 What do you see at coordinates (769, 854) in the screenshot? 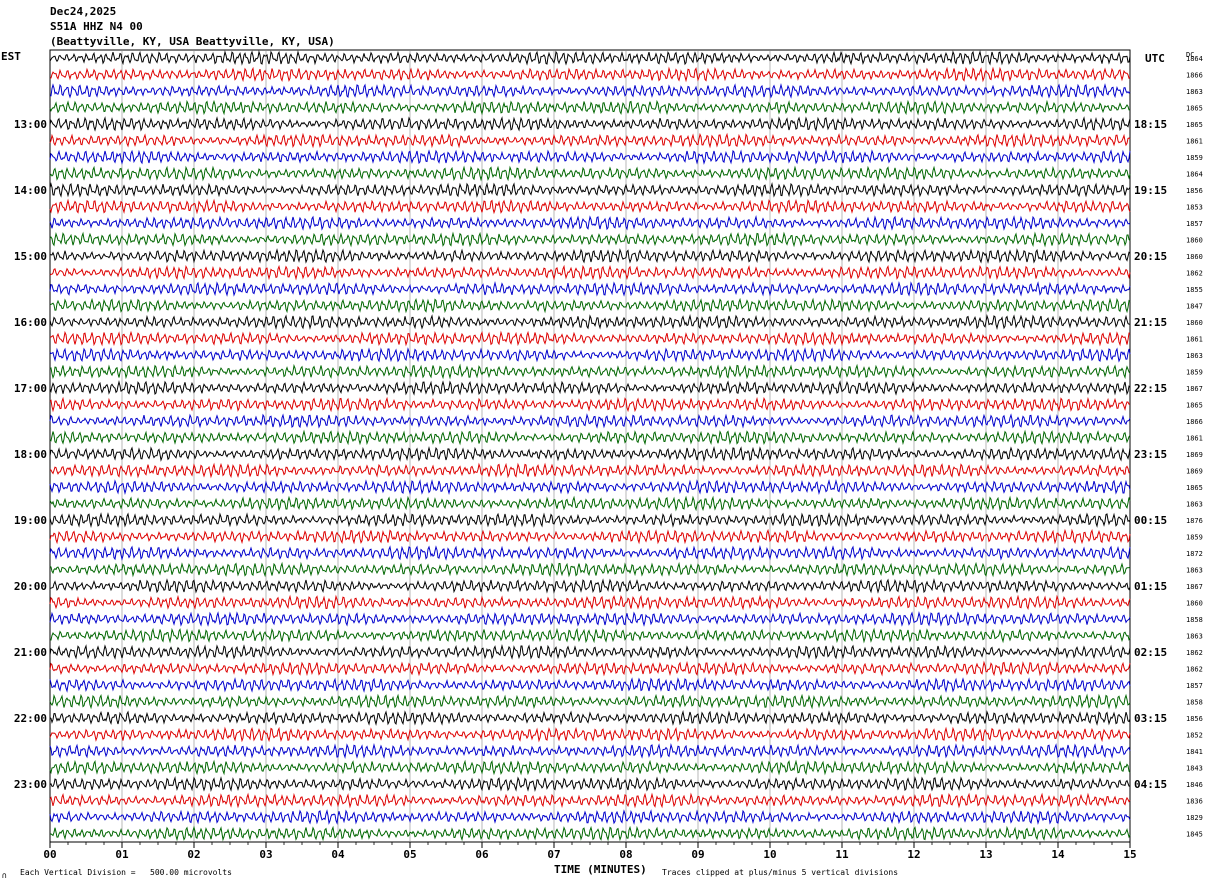
I see `x-tick-label: 10` at bounding box center [769, 854].